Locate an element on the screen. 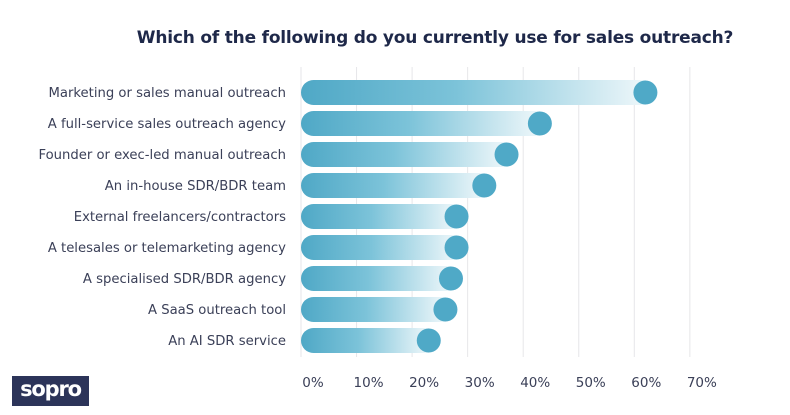 The height and width of the screenshot is (415, 790). category-label: A telesales or telemarketing agency is located at coordinates (167, 248).